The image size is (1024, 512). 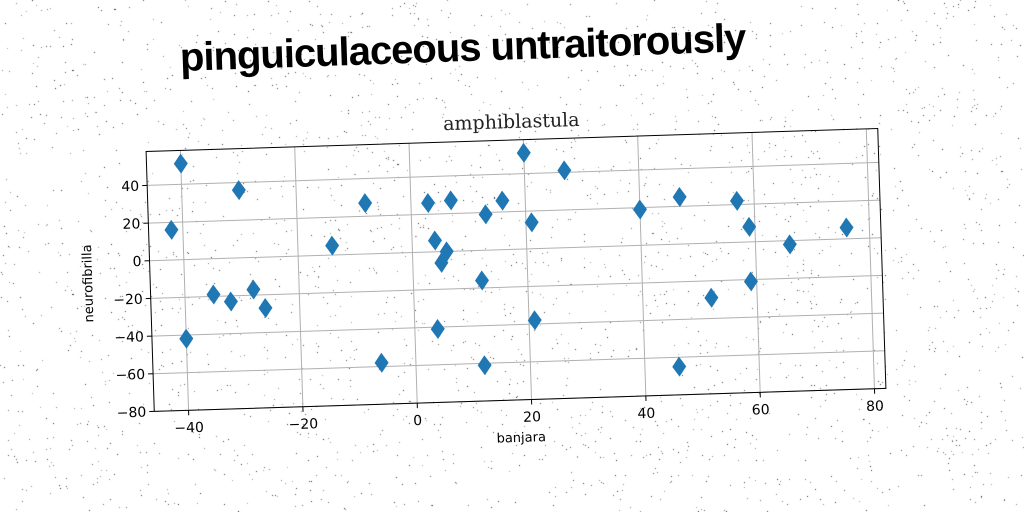 What do you see at coordinates (88, 283) in the screenshot?
I see `y-axis-label: neurofibrilla` at bounding box center [88, 283].